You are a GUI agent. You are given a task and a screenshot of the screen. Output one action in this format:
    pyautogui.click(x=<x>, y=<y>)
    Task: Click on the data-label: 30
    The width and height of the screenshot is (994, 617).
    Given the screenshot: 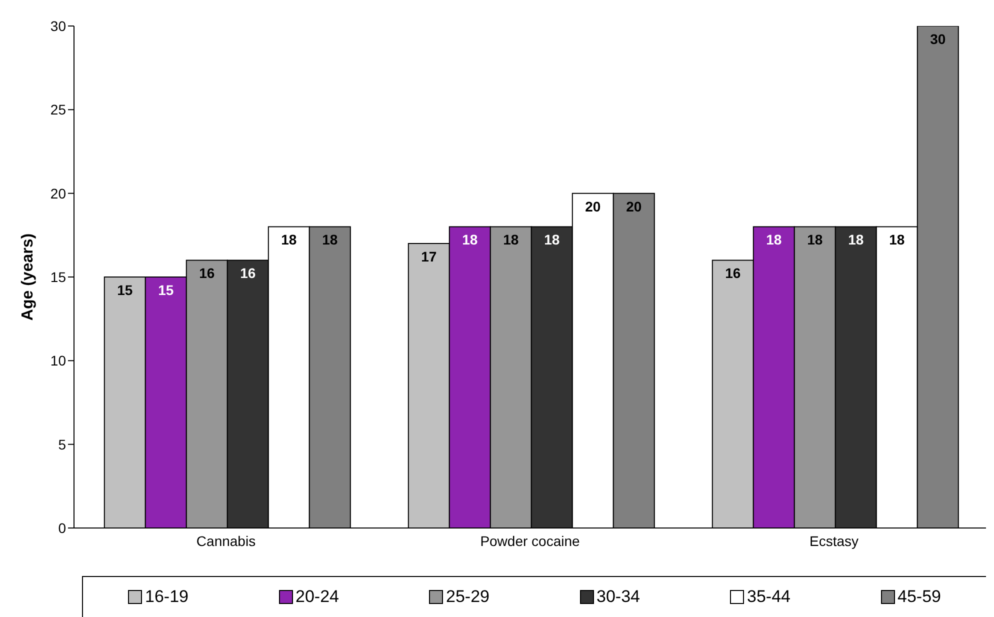 What is the action you would take?
    pyautogui.click(x=938, y=38)
    